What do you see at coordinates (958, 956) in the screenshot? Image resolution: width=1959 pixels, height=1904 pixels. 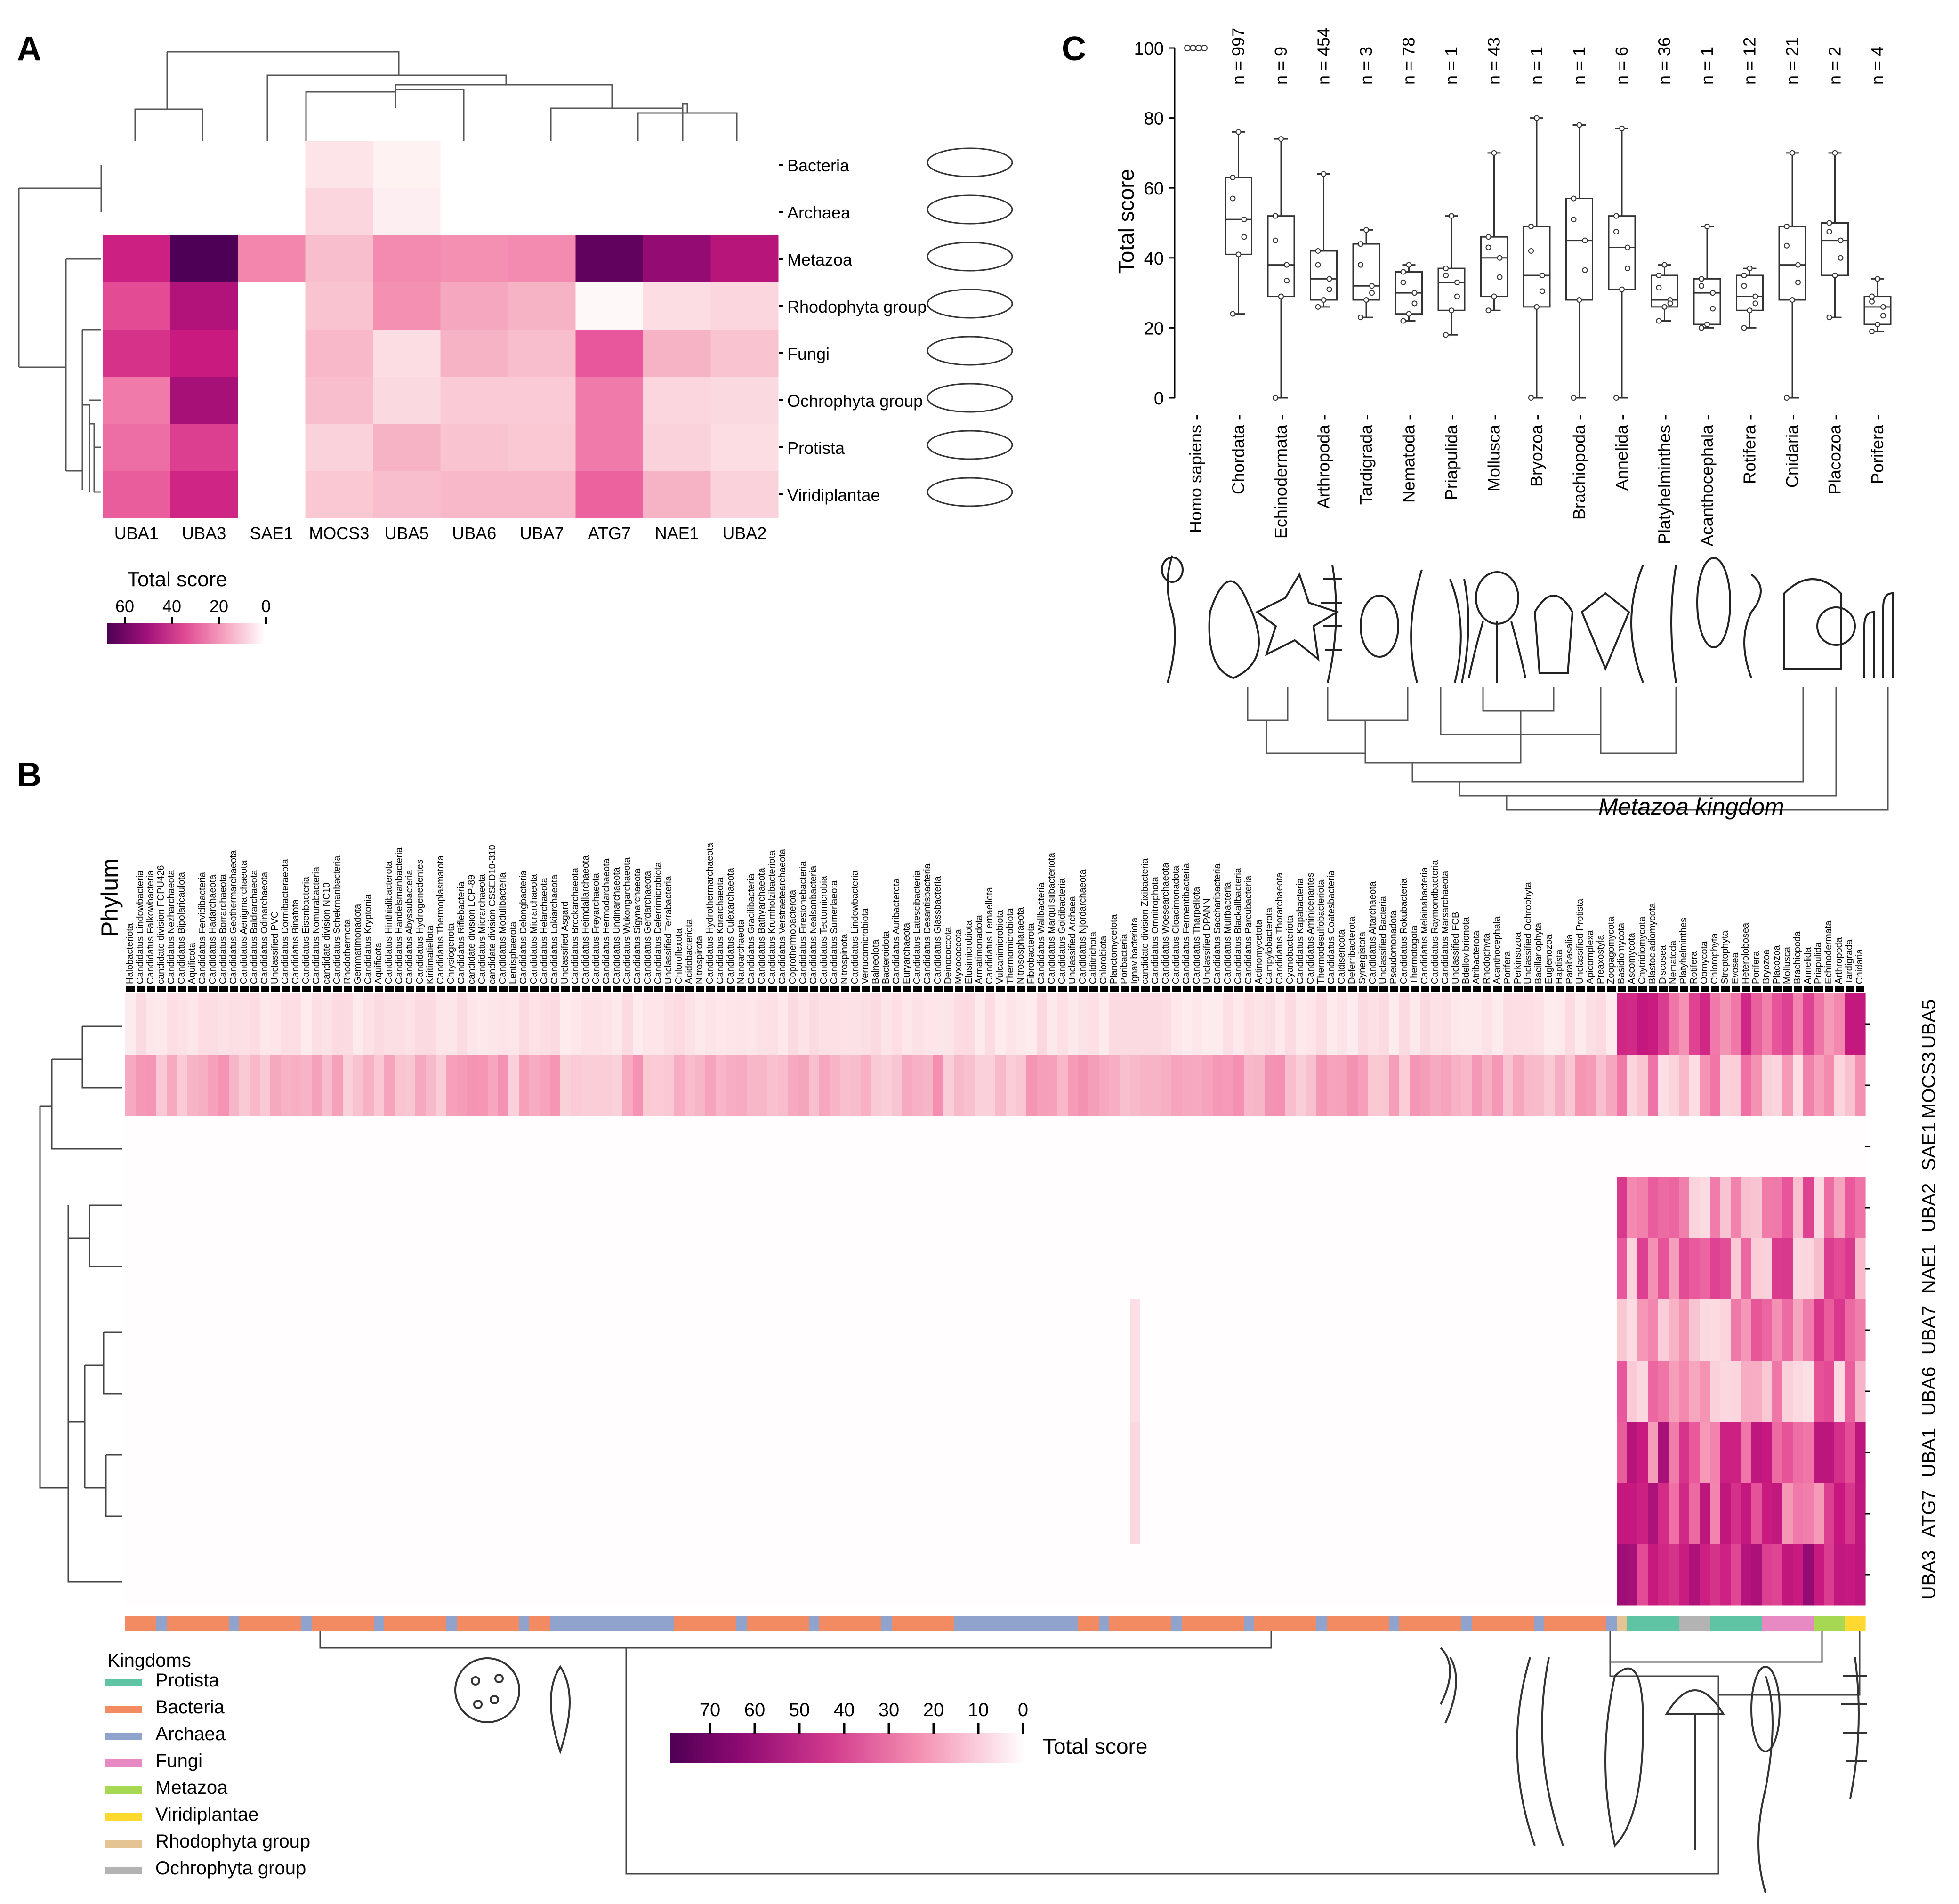 I see `phylum-label: Myxococcota` at bounding box center [958, 956].